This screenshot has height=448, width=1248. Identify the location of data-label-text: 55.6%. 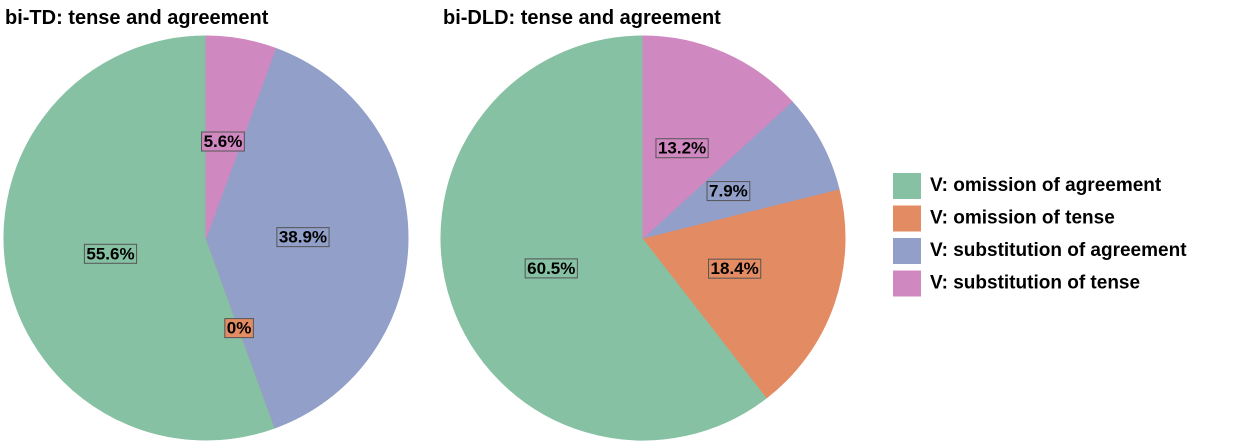
(110, 253).